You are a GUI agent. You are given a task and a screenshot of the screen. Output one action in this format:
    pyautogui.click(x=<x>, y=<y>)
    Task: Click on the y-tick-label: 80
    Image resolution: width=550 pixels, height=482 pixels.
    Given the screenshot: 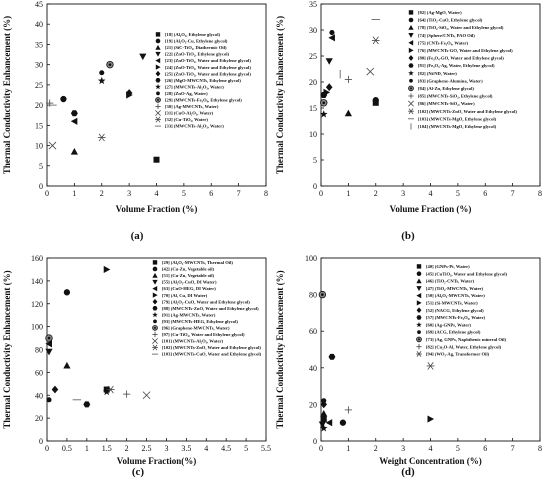 What is the action you would take?
    pyautogui.click(x=39, y=350)
    